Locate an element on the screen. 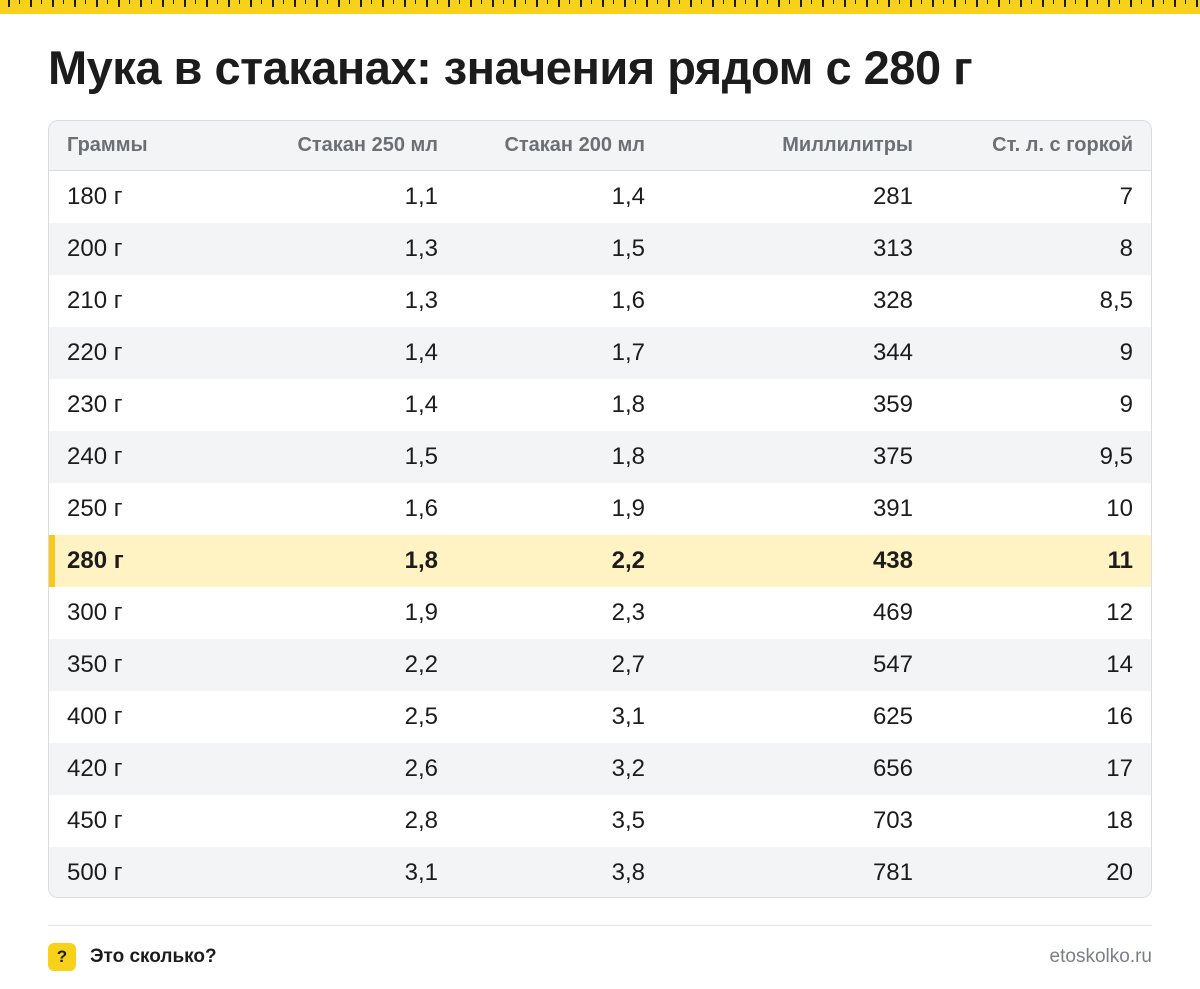  cell-grams: 420 г is located at coordinates (149, 769).